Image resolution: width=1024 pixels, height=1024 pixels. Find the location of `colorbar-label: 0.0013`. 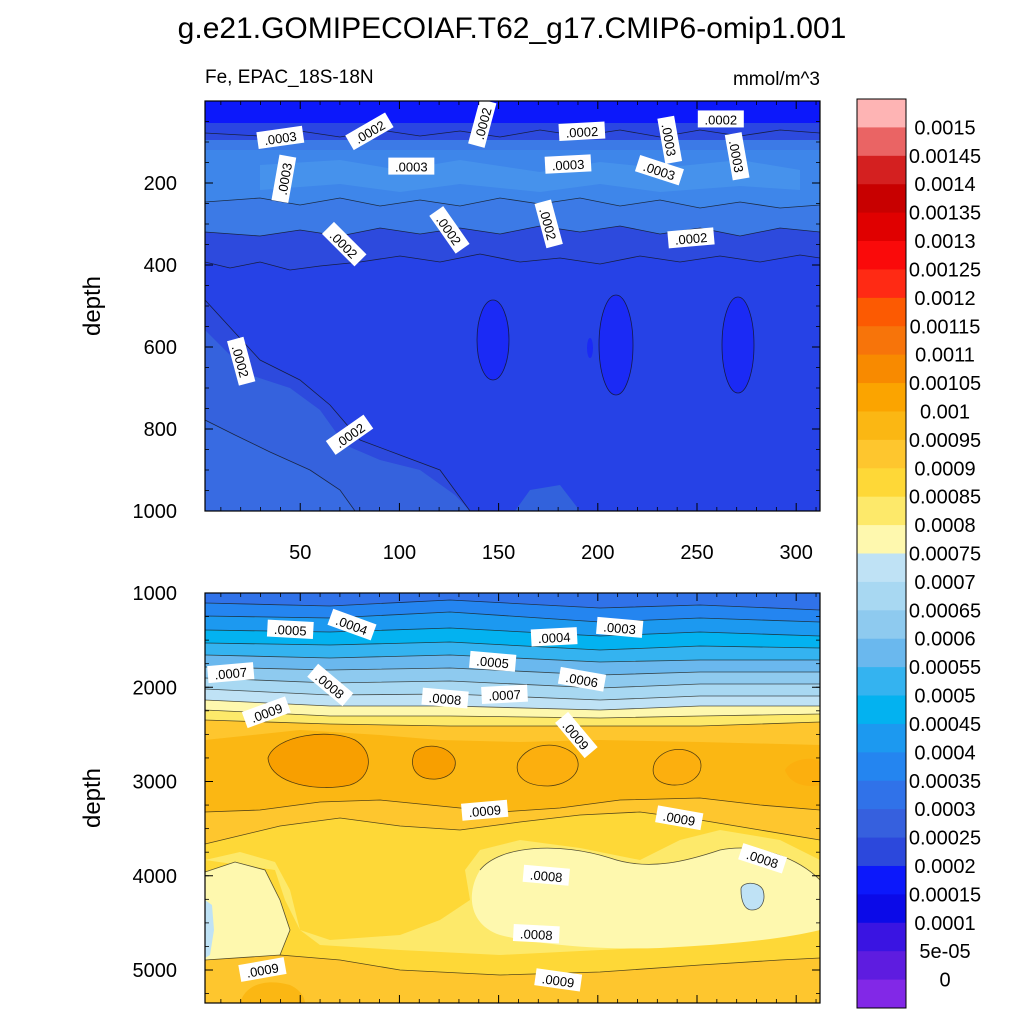

colorbar-label: 0.0013 is located at coordinates (944, 242).